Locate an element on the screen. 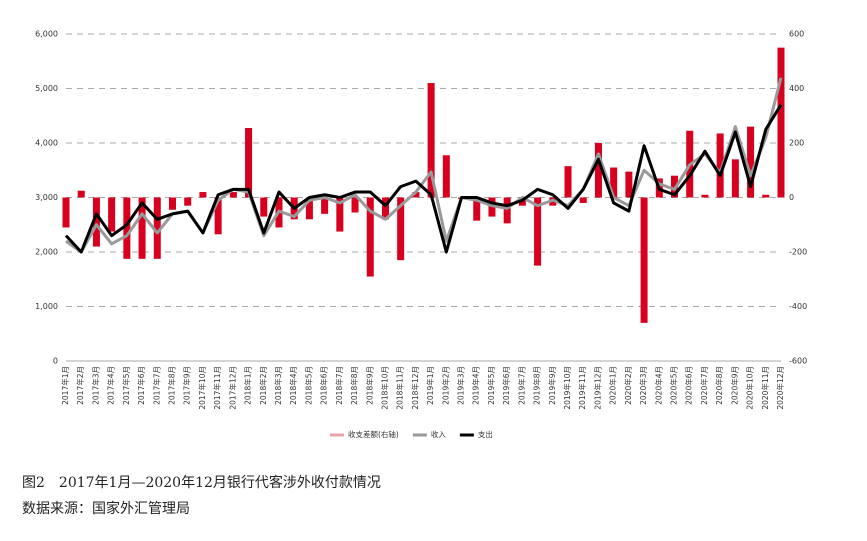 The width and height of the screenshot is (867, 541). x-tick-label: 2019年10月 is located at coordinates (567, 388).